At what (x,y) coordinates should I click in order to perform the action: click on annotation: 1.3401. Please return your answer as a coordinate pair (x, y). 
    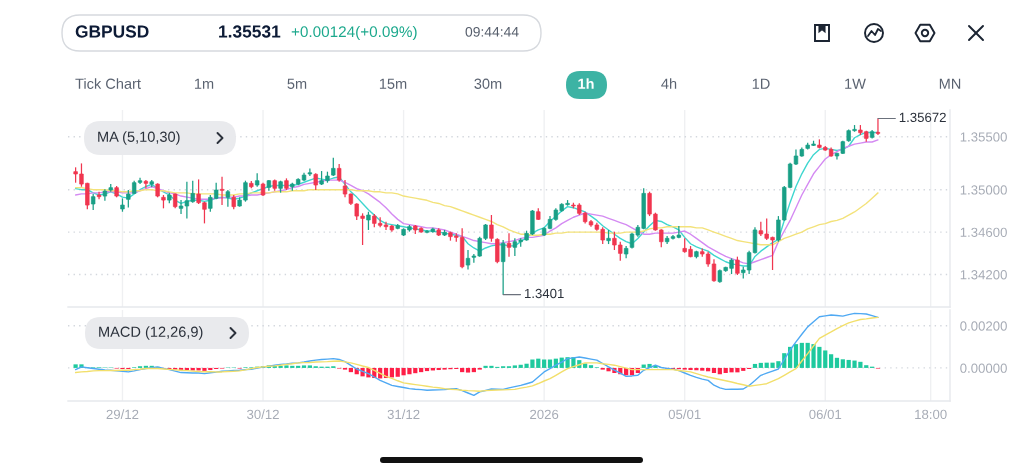
    Looking at the image, I should click on (544, 293).